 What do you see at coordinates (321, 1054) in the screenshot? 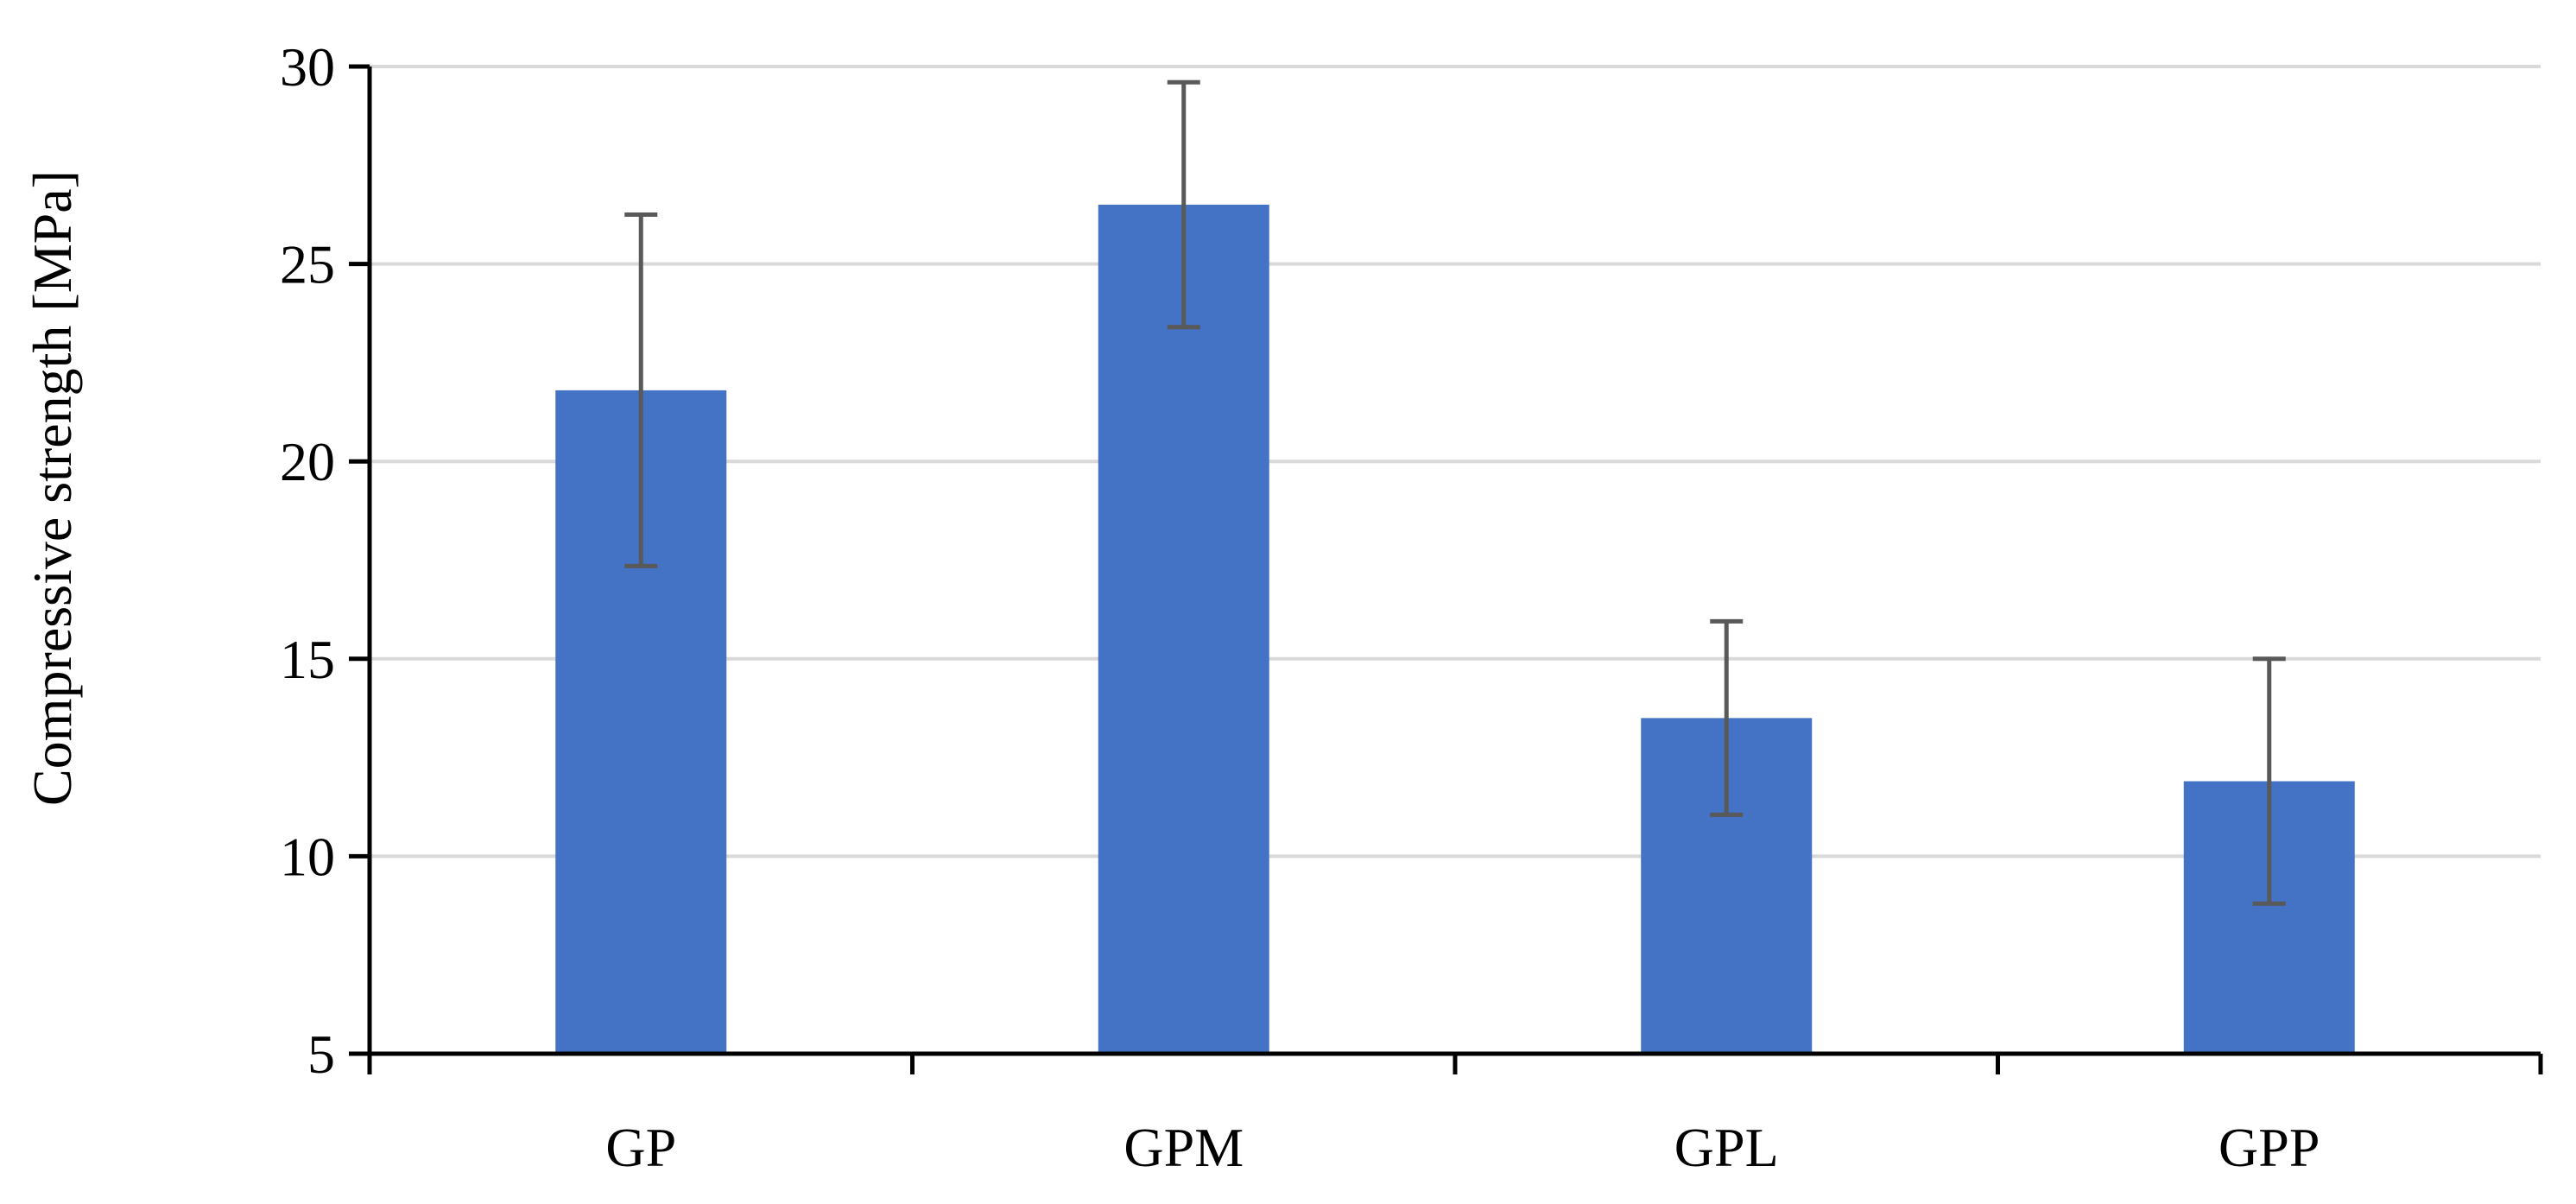
I see `y-tick-label: 5` at bounding box center [321, 1054].